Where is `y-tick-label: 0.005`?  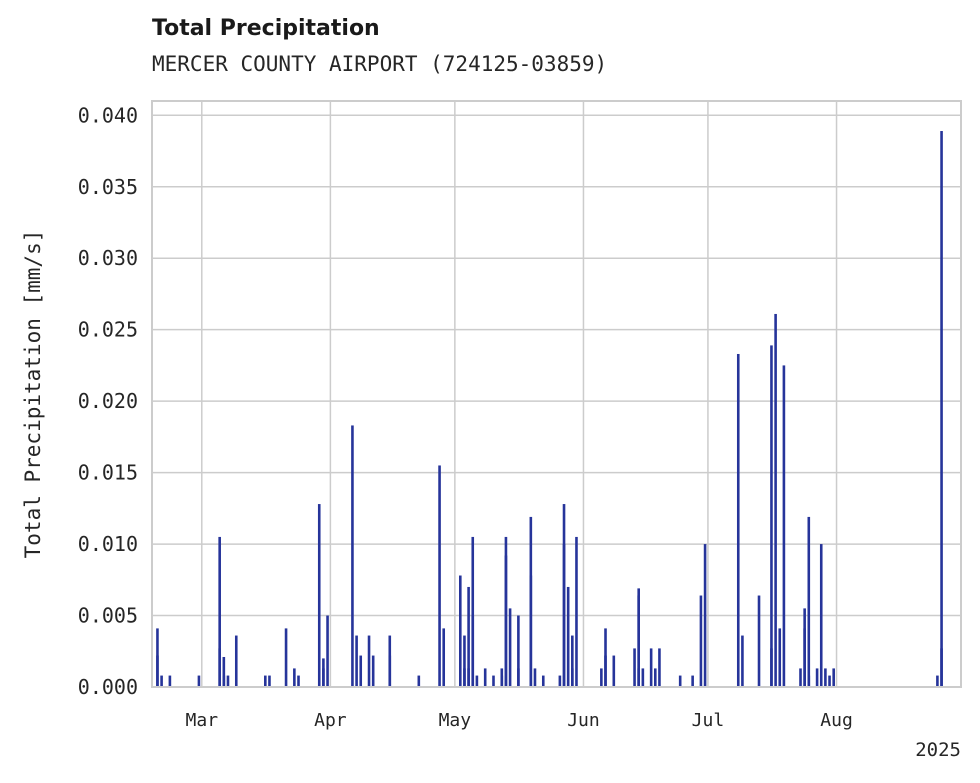
y-tick-label: 0.005 is located at coordinates (108, 616).